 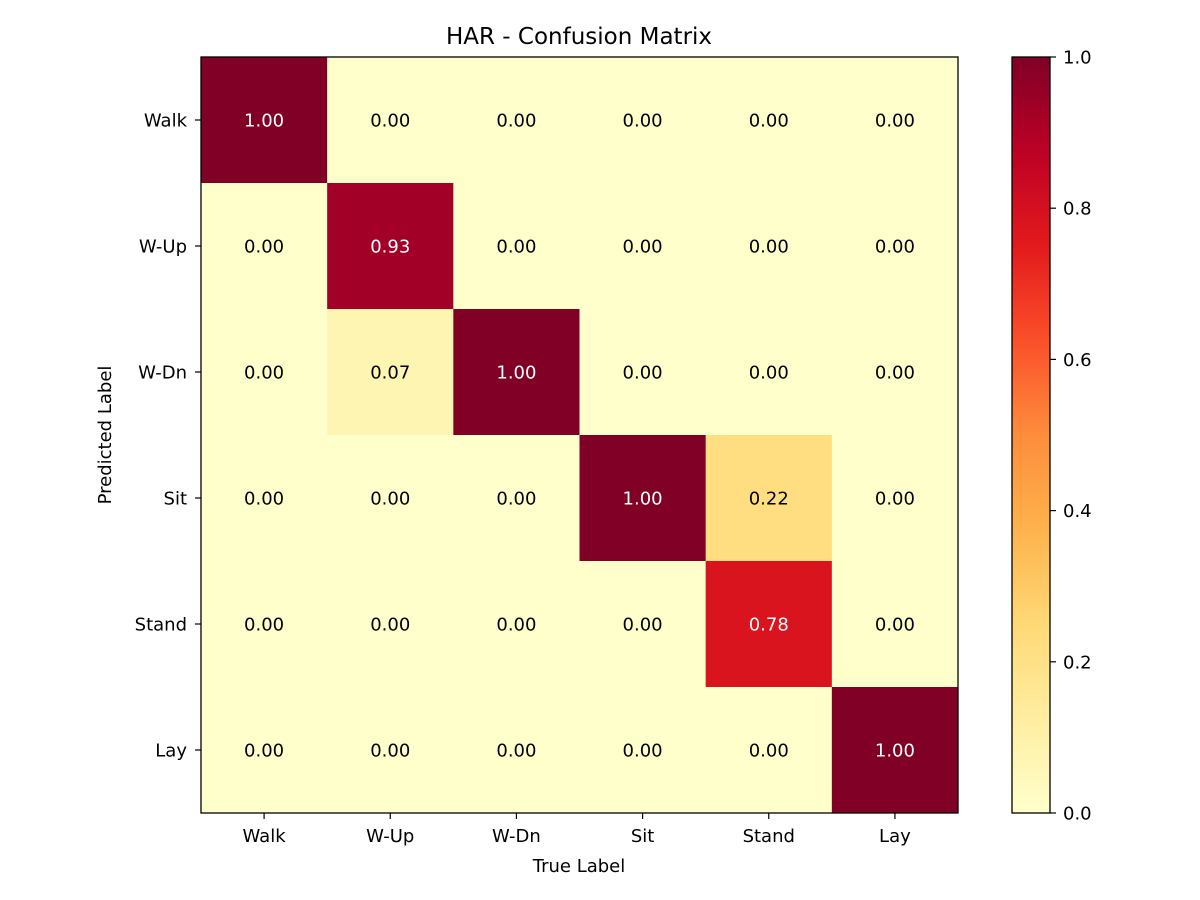 I want to click on y-axis-ticks: Walk W-Up W-Dn Sit Stand Lay, so click(x=168, y=436).